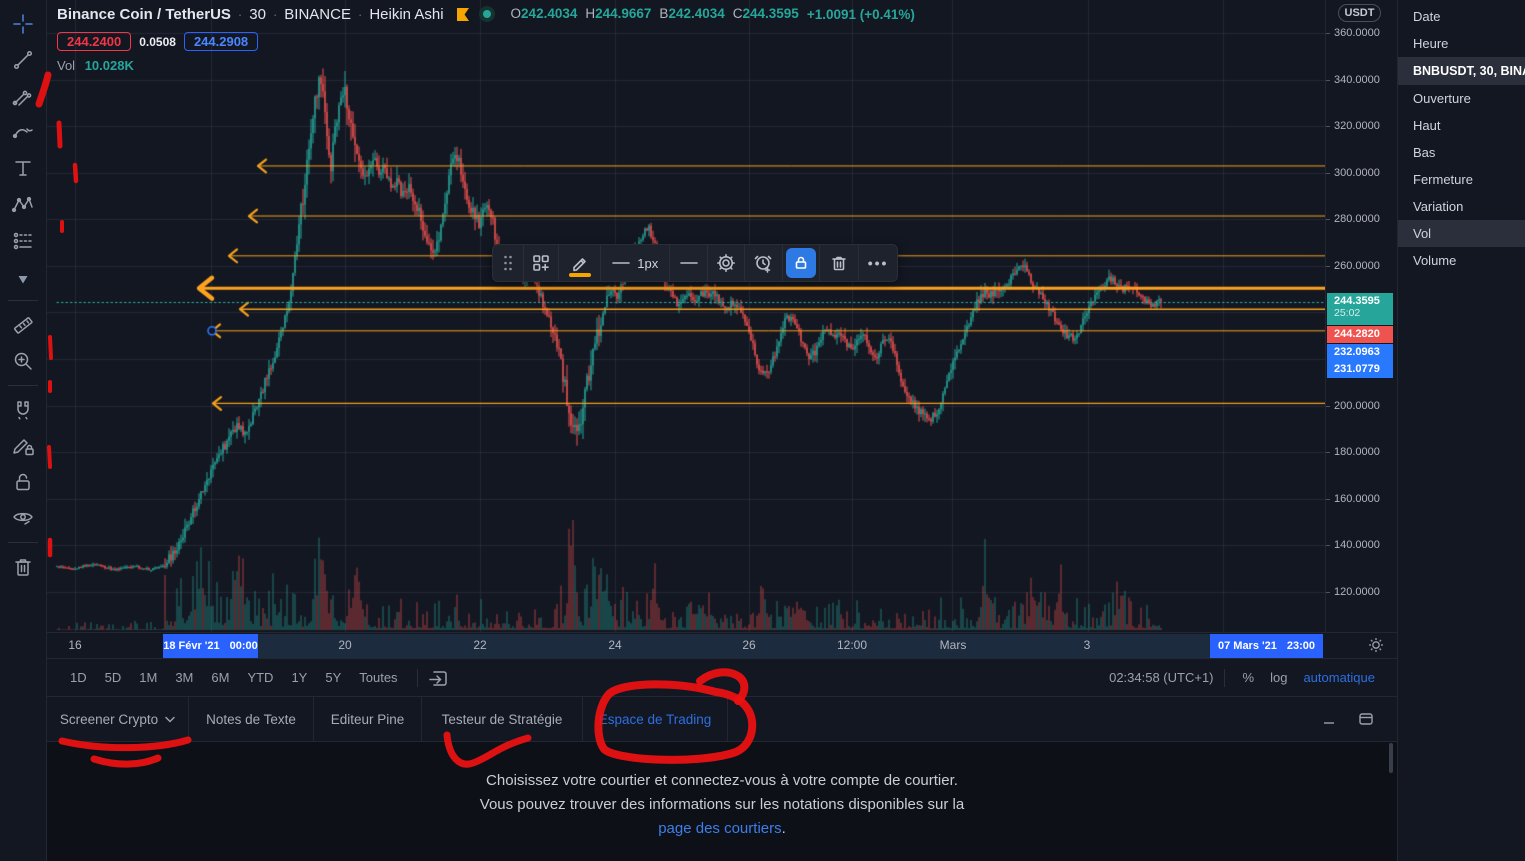  I want to click on sidebar-row-date: Date, so click(1427, 16).